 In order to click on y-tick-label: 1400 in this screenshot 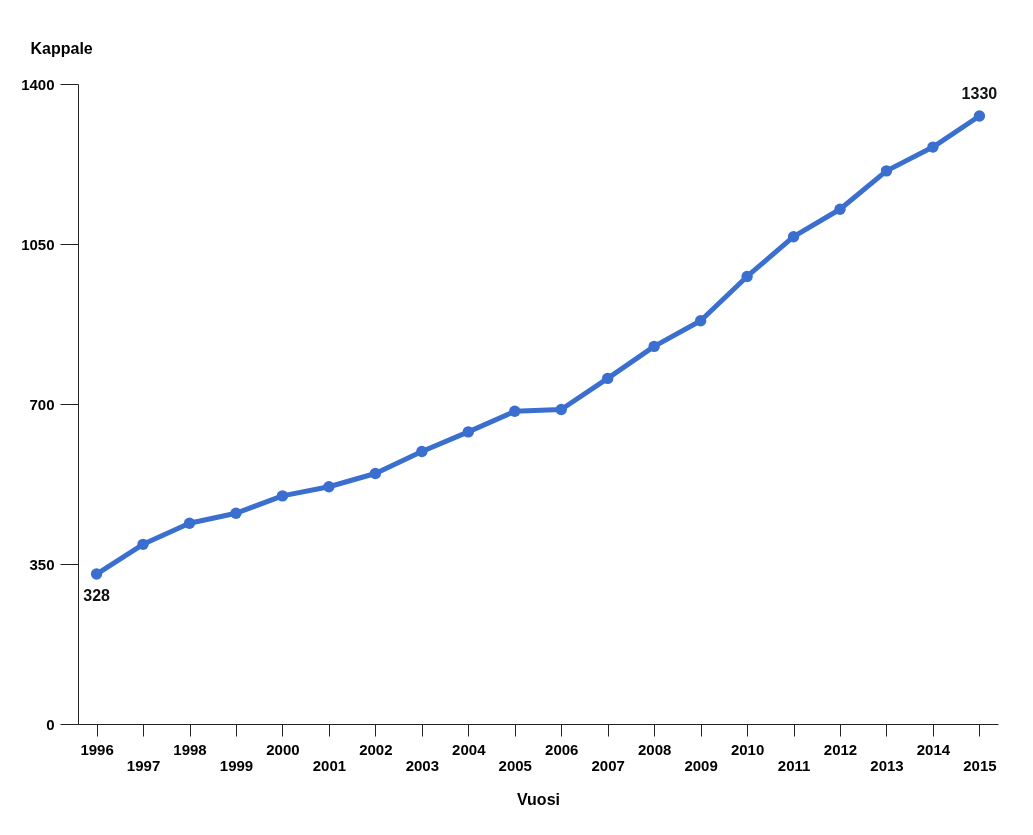, I will do `click(38, 84)`.